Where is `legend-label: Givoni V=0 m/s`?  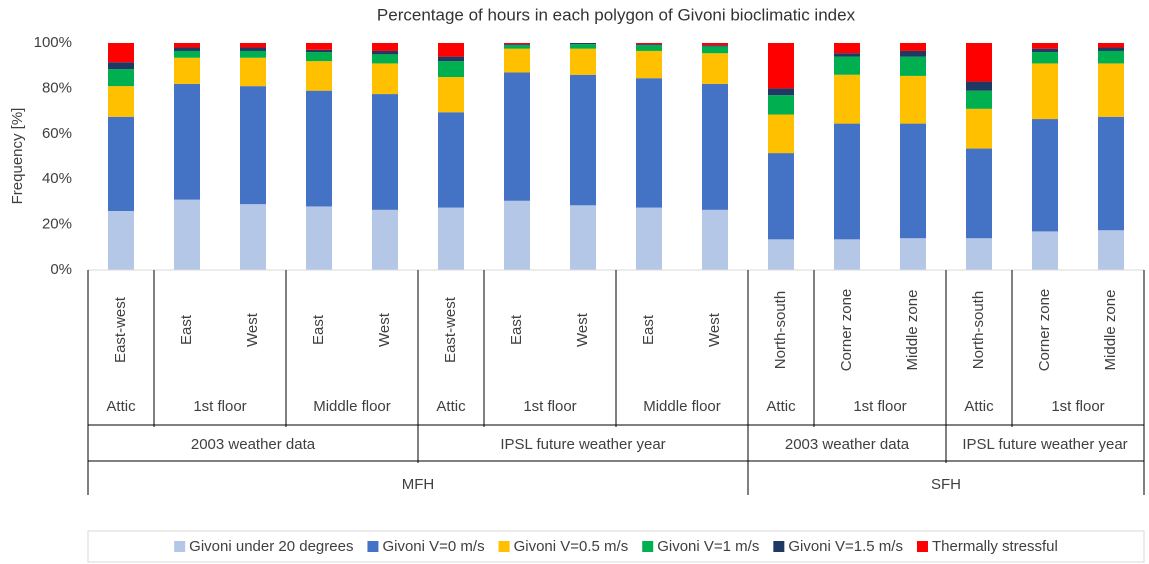
legend-label: Givoni V=0 m/s is located at coordinates (433, 546).